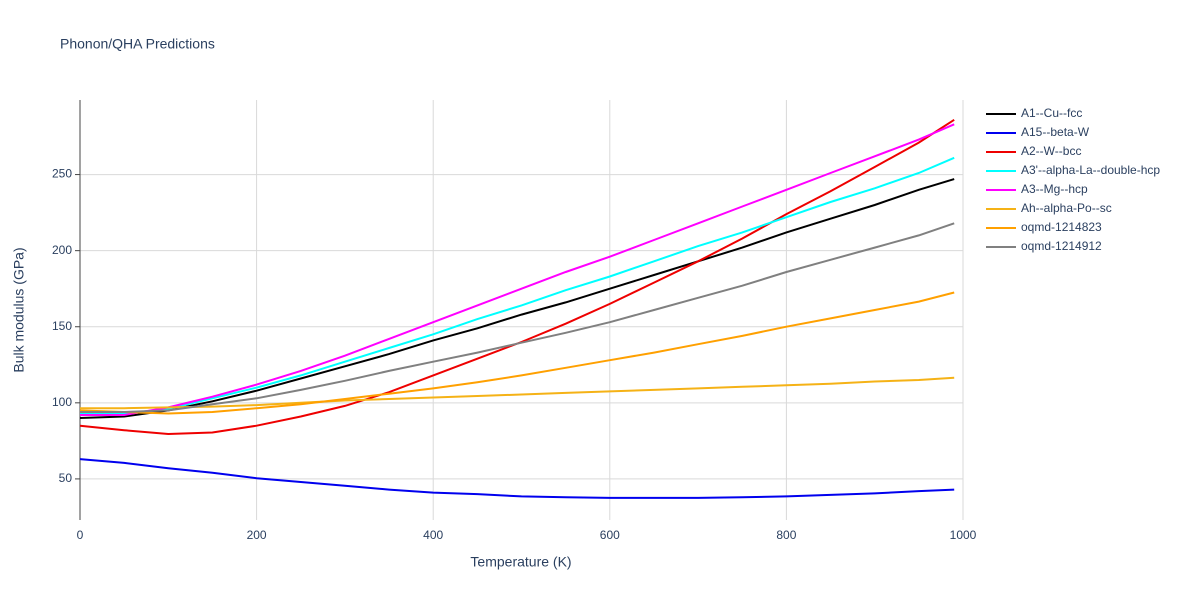 This screenshot has width=1200, height=600. Describe the element at coordinates (62, 402) in the screenshot. I see `y-tick-label: 100` at that location.